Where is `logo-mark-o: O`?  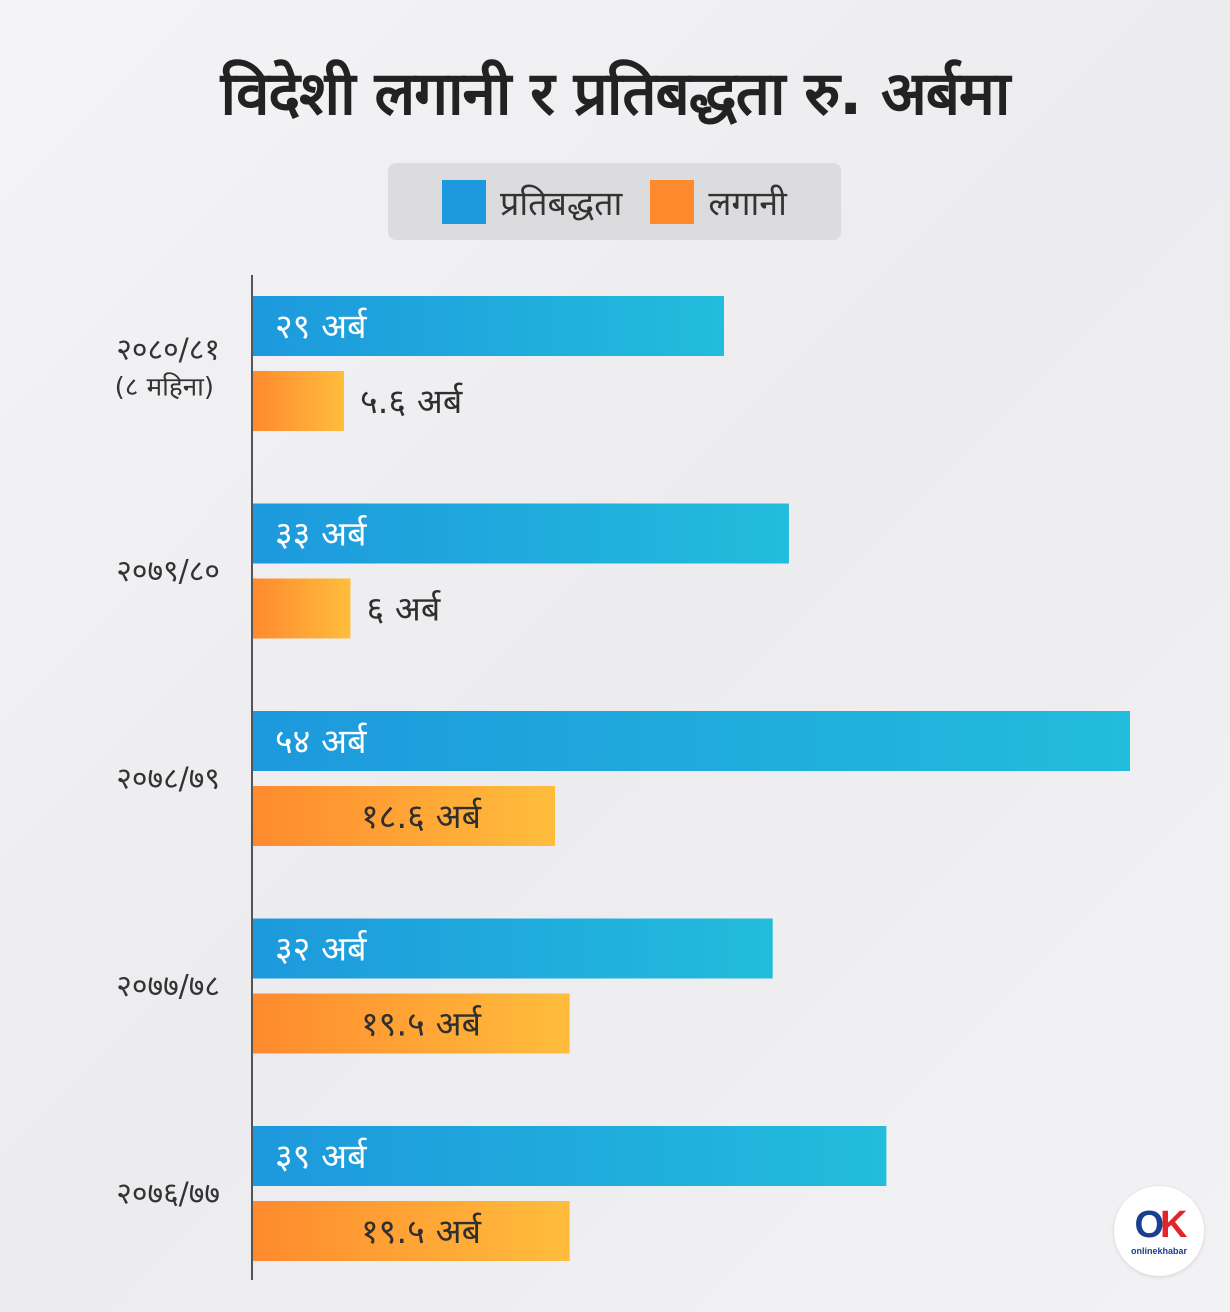
logo-mark-o: O is located at coordinates (1148, 1225).